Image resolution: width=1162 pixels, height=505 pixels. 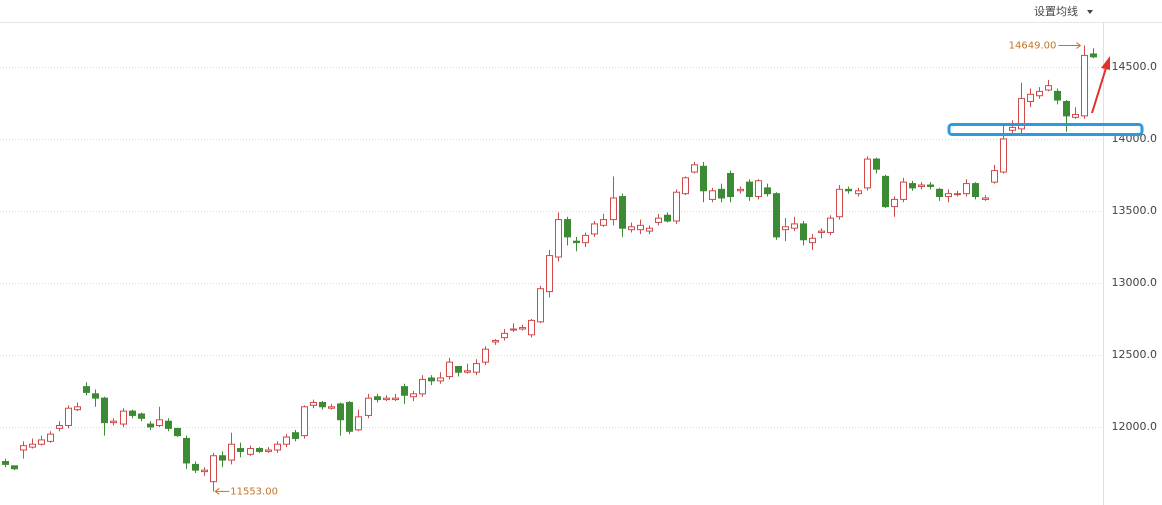 I want to click on min-label: 11553.00, so click(x=254, y=491).